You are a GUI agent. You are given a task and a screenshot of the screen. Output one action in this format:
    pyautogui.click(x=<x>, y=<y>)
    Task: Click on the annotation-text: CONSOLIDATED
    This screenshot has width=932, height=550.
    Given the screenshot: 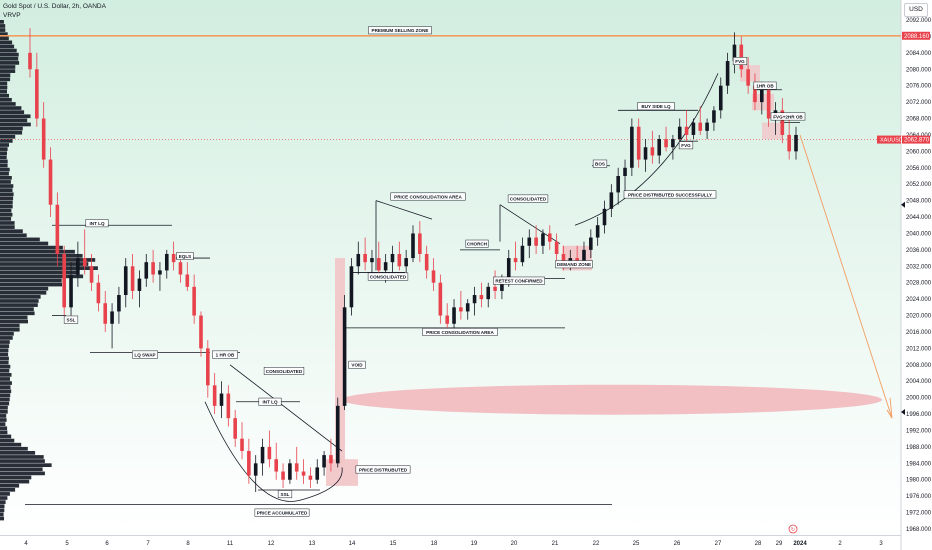 What is the action you would take?
    pyautogui.click(x=284, y=371)
    